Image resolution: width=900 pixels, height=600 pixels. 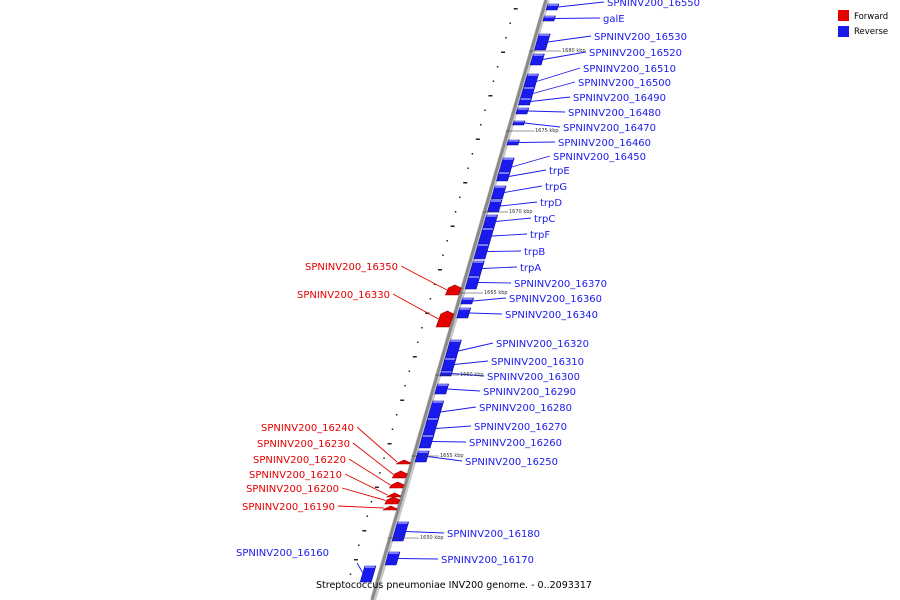 What do you see at coordinates (629, 69) in the screenshot?
I see `gene-spninv200-16510-label: SPNINV200_16510` at bounding box center [629, 69].